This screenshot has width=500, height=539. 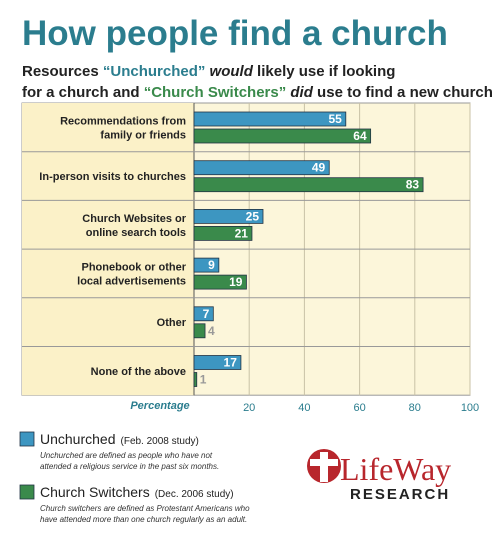 I want to click on subtitle-part: did, so click(x=299, y=92).